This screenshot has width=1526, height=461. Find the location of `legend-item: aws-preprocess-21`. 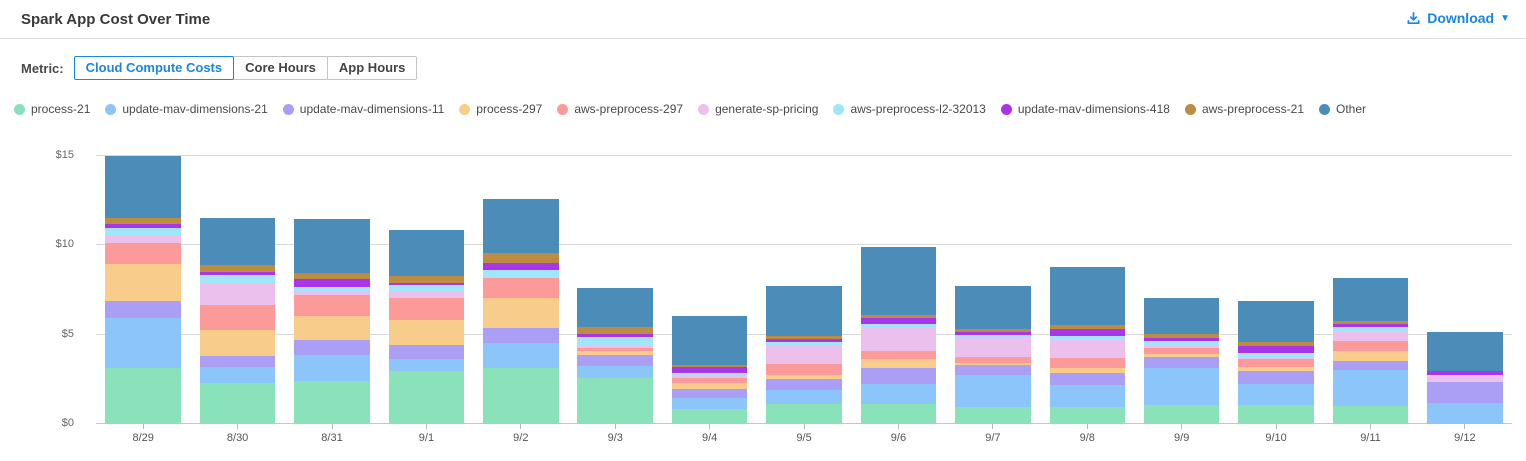

legend-item: aws-preprocess-21 is located at coordinates (1244, 109).